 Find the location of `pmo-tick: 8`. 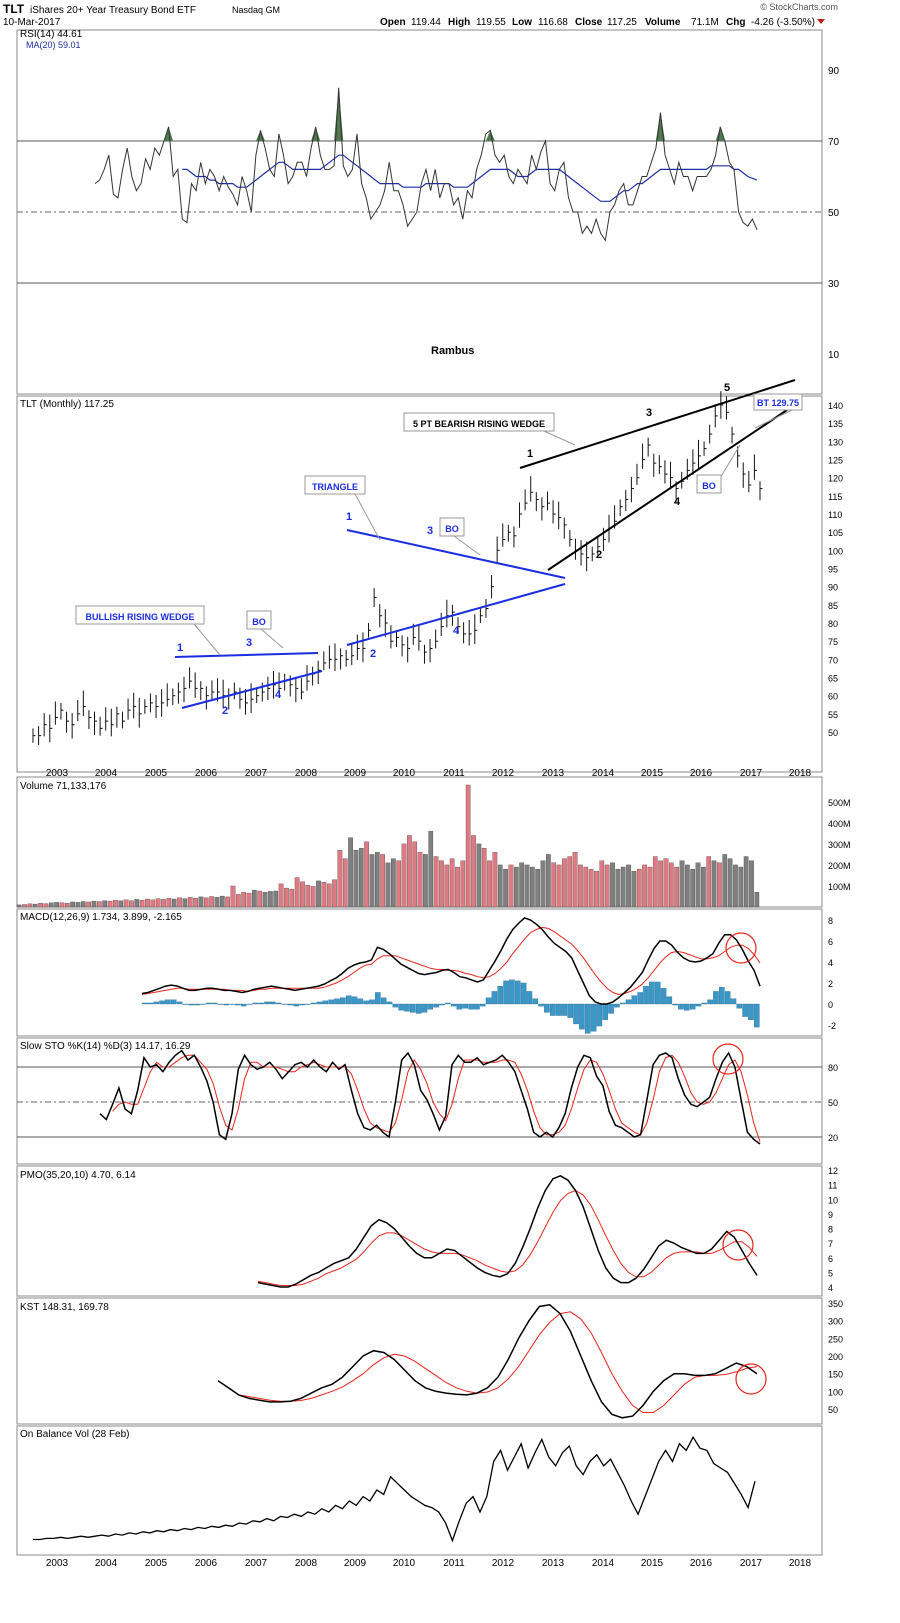

pmo-tick: 8 is located at coordinates (830, 1230).